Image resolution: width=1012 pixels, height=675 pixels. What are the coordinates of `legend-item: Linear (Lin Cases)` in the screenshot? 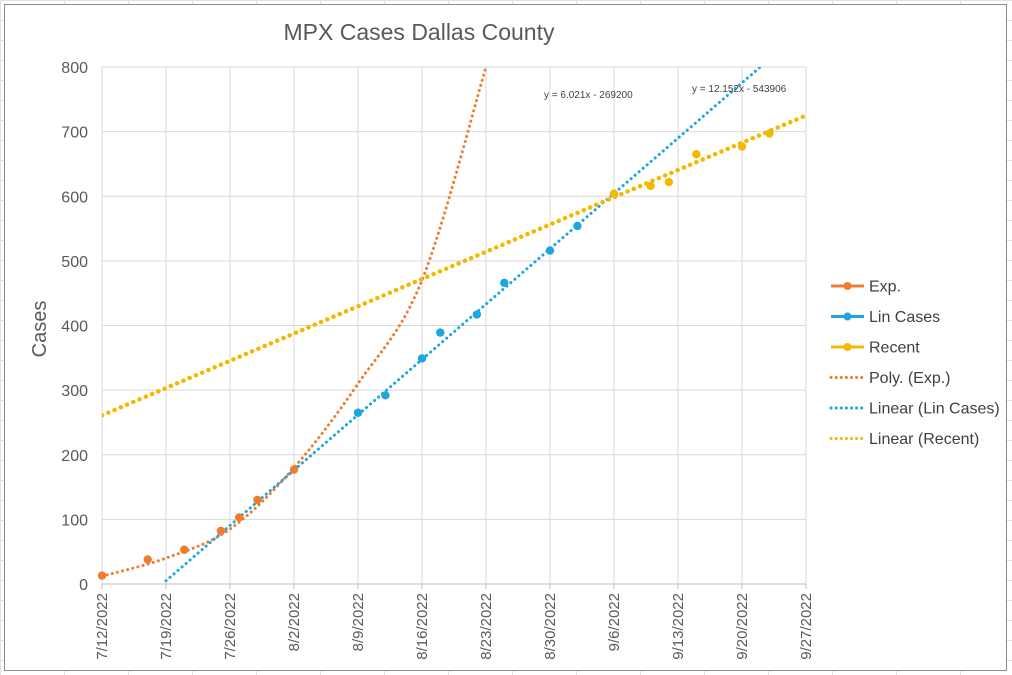 It's located at (914, 409).